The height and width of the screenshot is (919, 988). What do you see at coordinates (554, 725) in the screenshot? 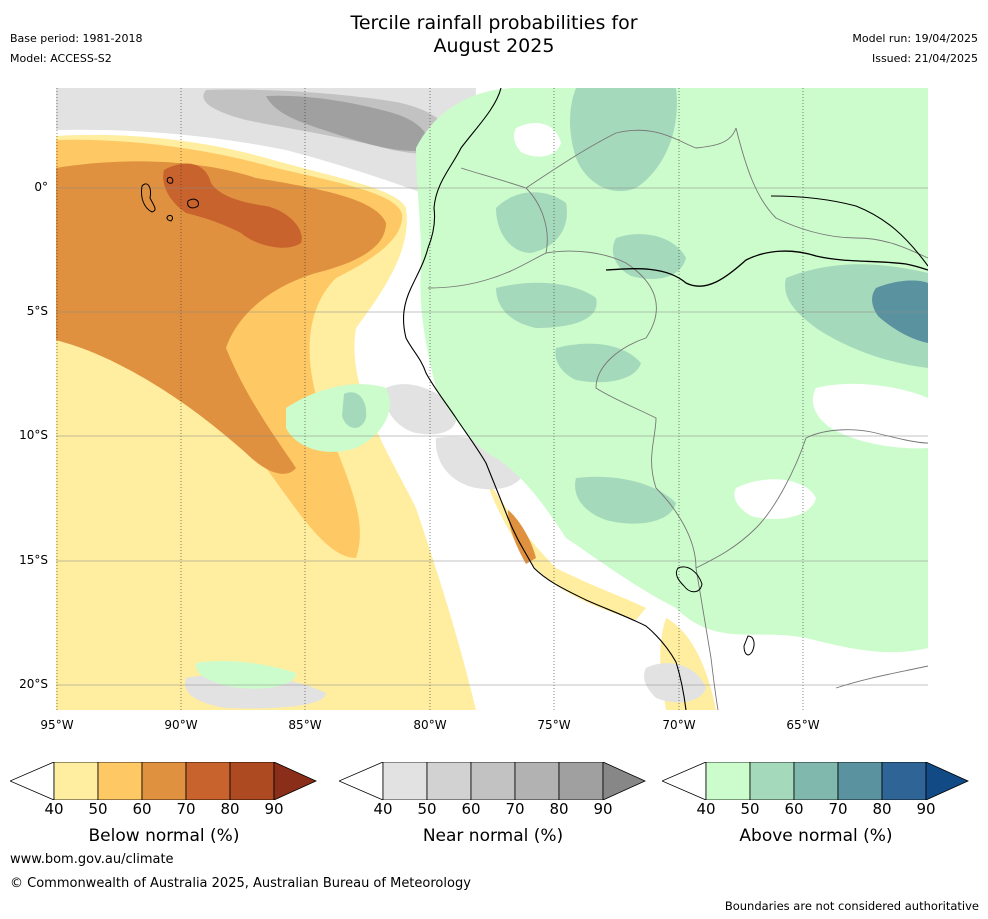
I see `lon-label-75w: 75°W` at bounding box center [554, 725].